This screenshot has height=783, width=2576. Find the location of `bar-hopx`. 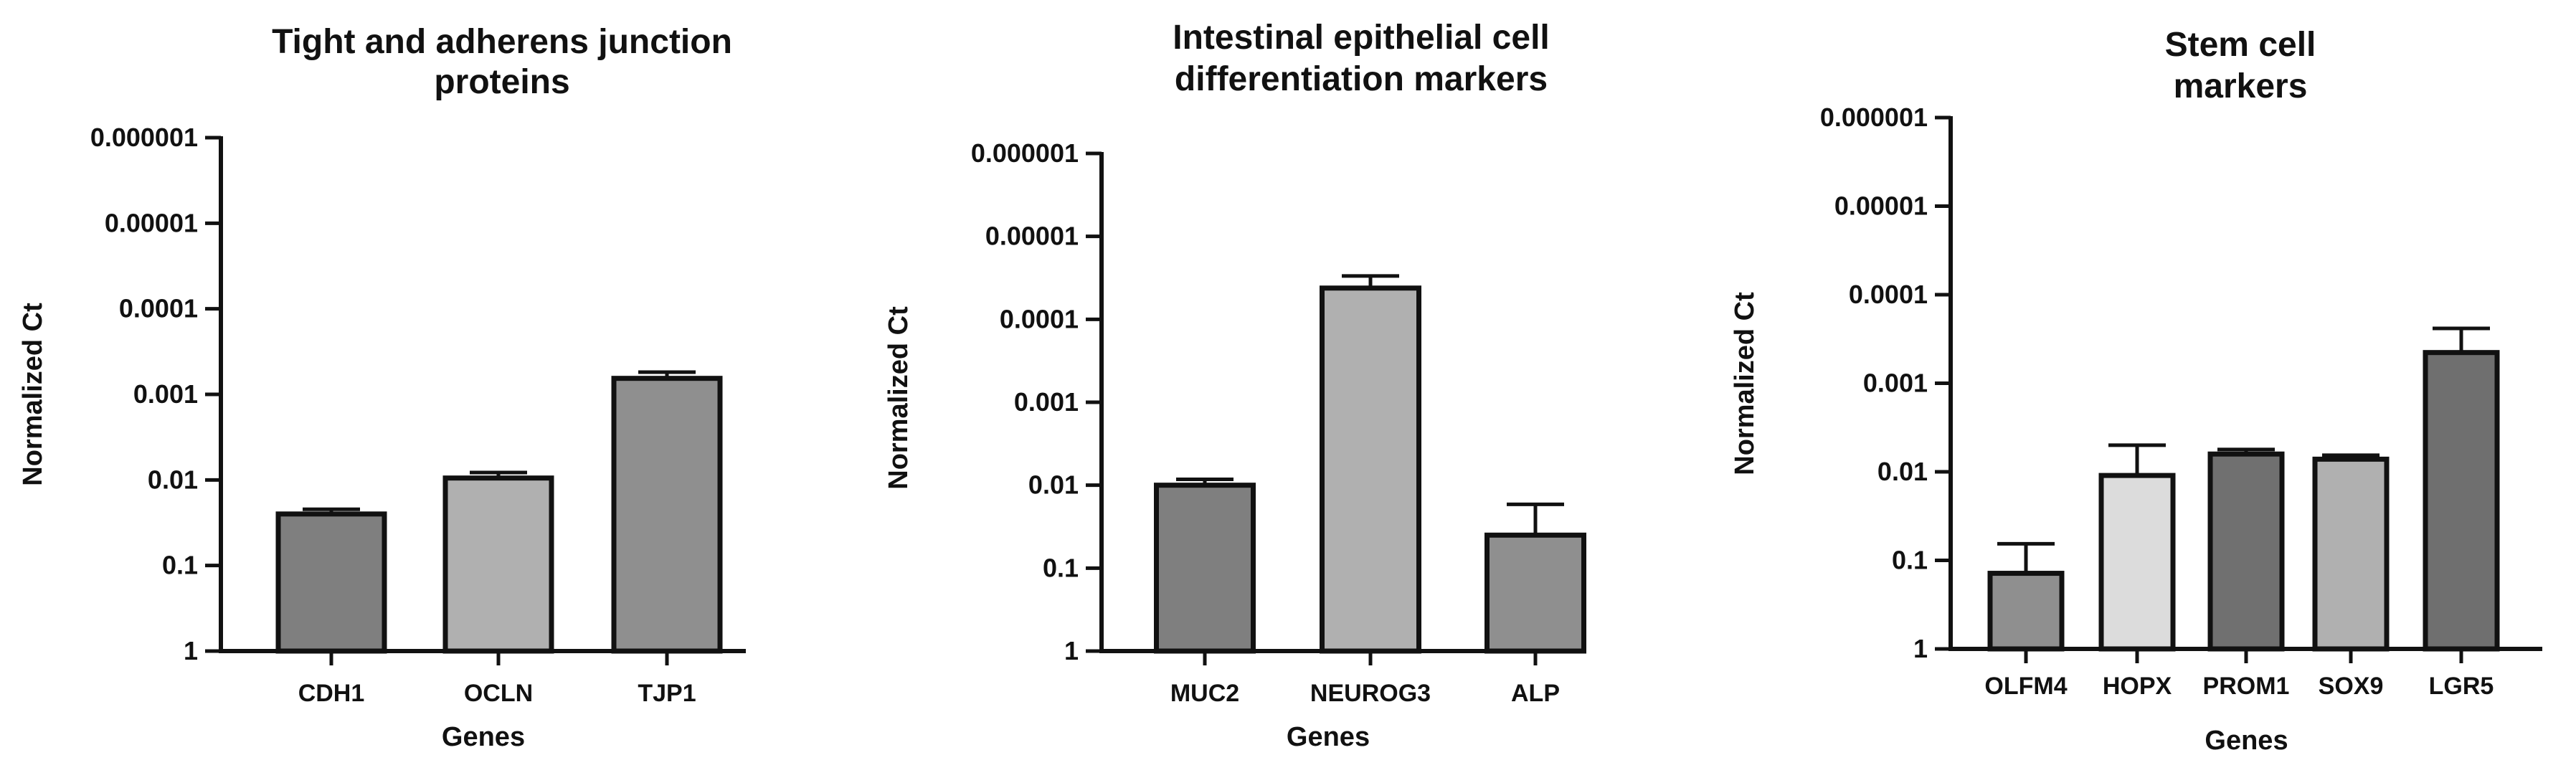

bar-hopx is located at coordinates (2137, 562).